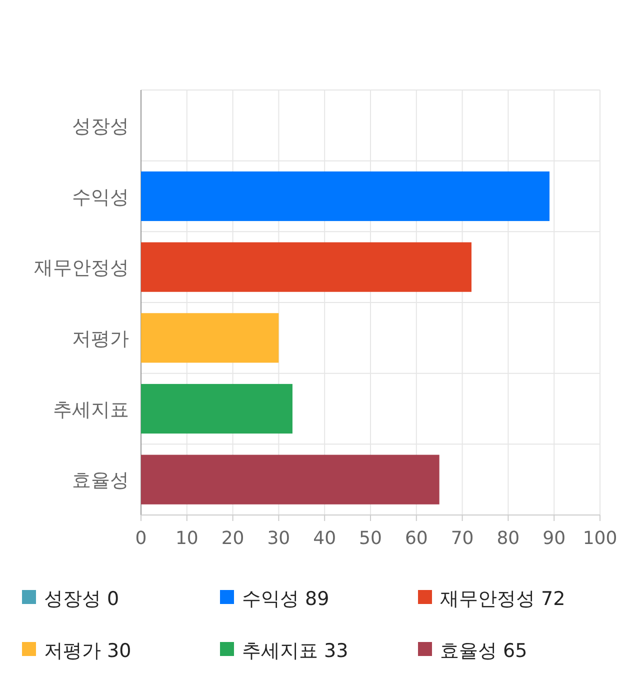 This screenshot has height=700, width=640. What do you see at coordinates (186, 538) in the screenshot?
I see `x-tick-label: 10` at bounding box center [186, 538].